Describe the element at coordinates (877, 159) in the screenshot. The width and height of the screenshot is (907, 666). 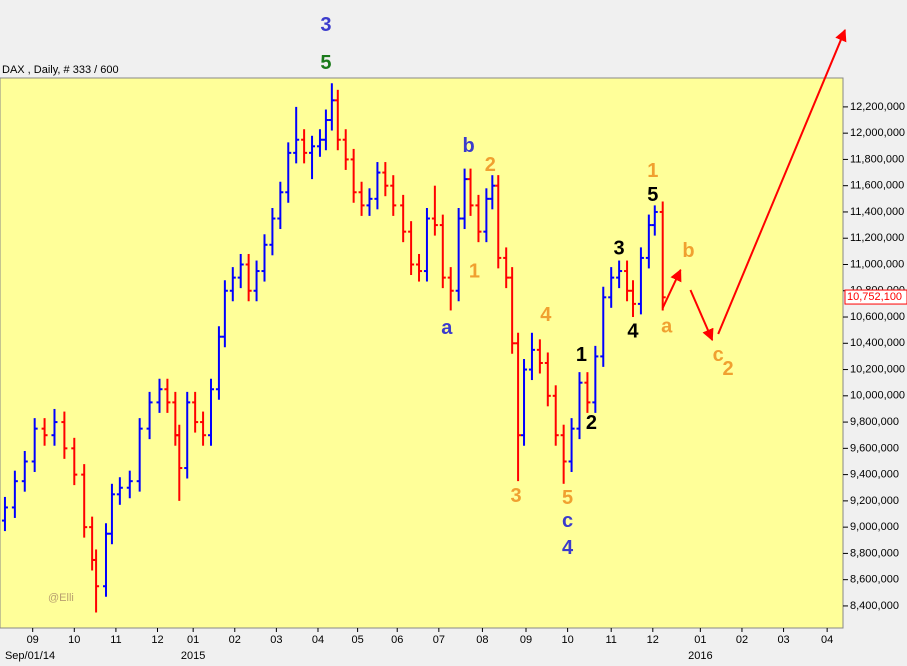
I see `y-tick-label: 11,800,000` at that location.